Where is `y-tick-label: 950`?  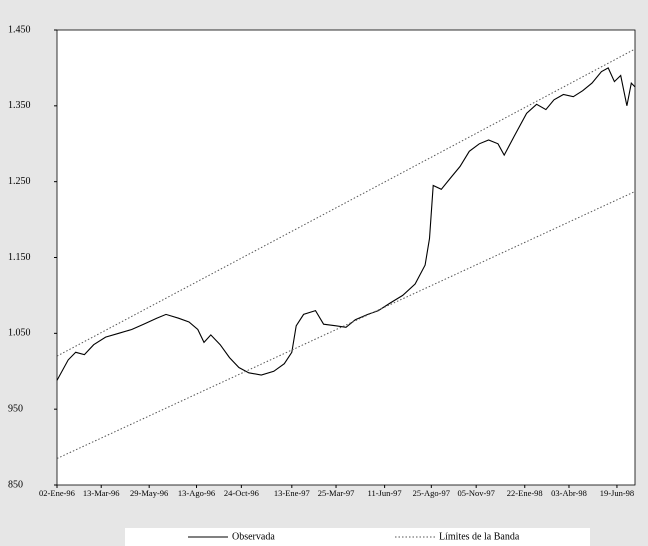
y-tick-label: 950 is located at coordinates (15, 408).